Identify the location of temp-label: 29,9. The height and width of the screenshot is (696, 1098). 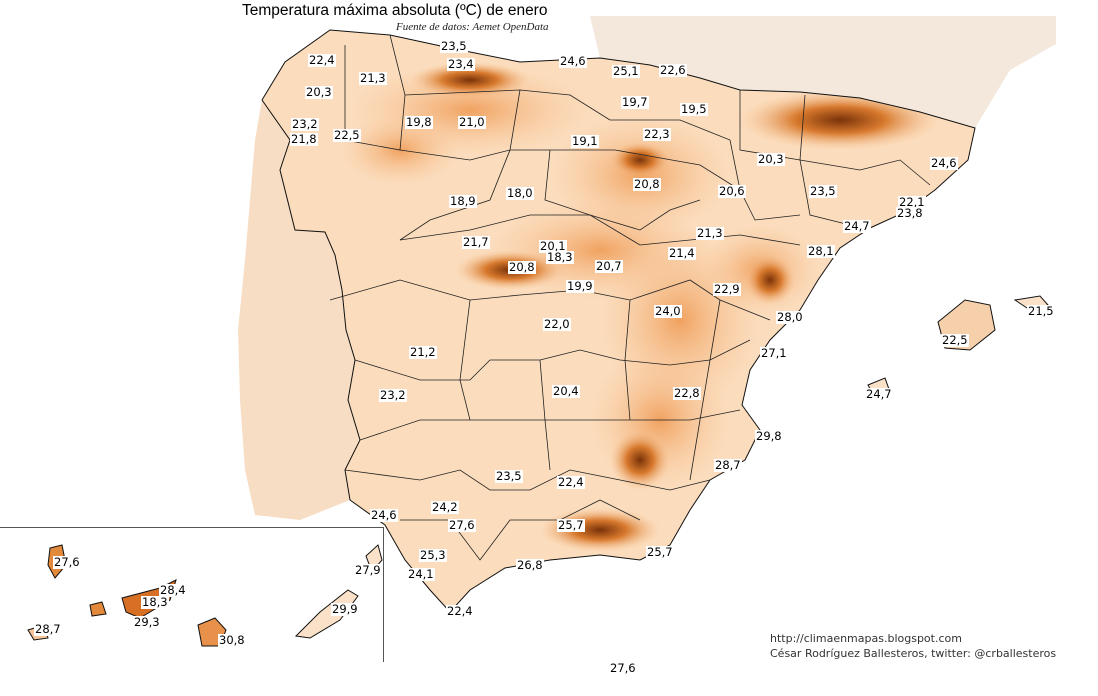
(345, 609).